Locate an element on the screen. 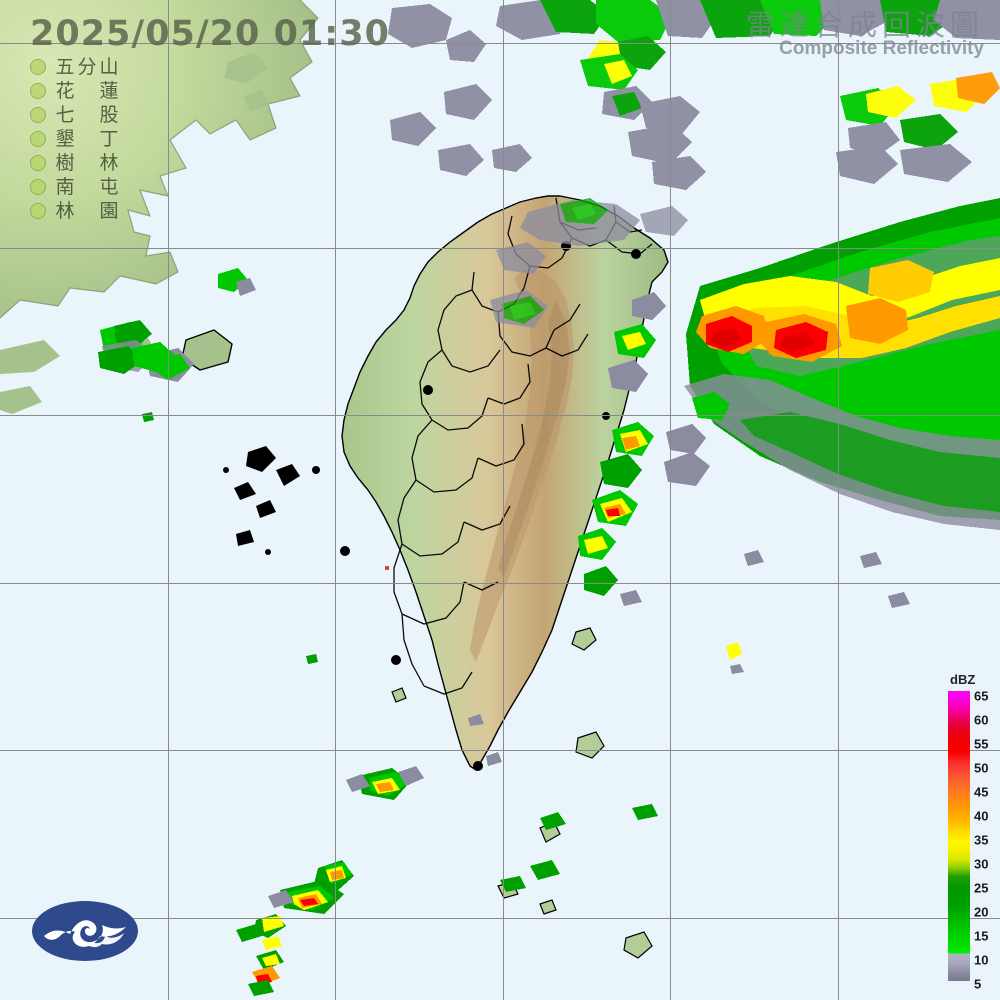 This screenshot has width=1000, height=1000. station-char: 蓮 is located at coordinates (109, 91).